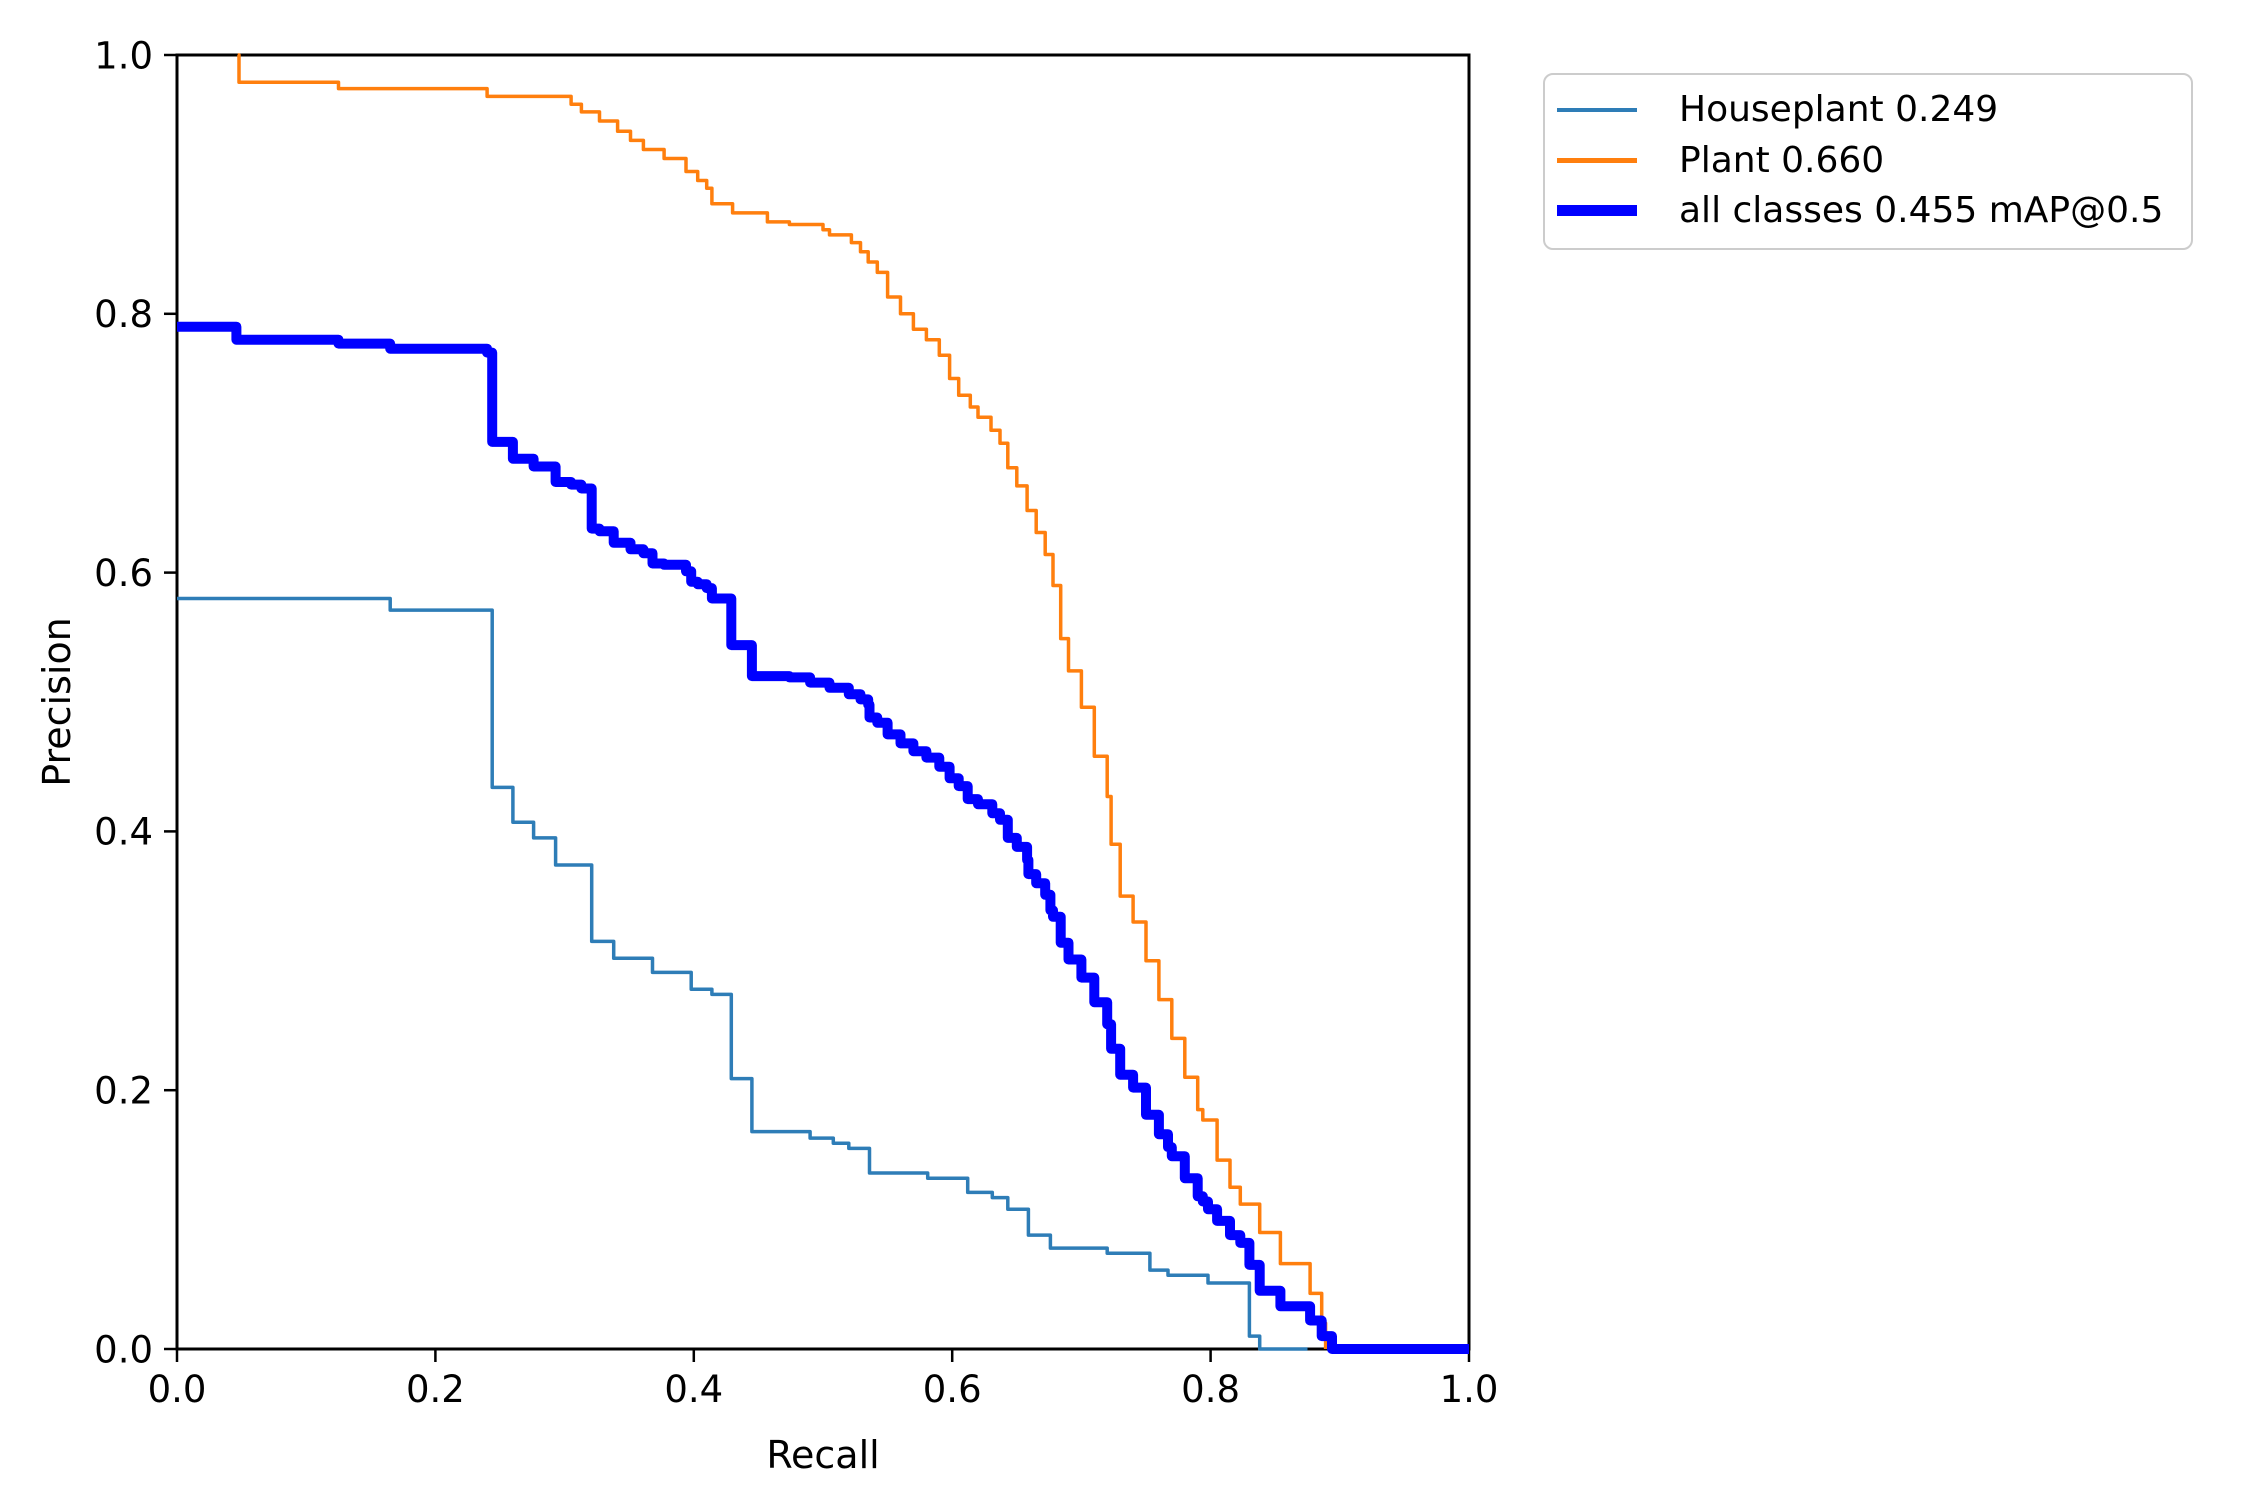 This screenshot has width=2250, height=1500. What do you see at coordinates (123, 1091) in the screenshot?
I see `y-tick-label: 0.2` at bounding box center [123, 1091].